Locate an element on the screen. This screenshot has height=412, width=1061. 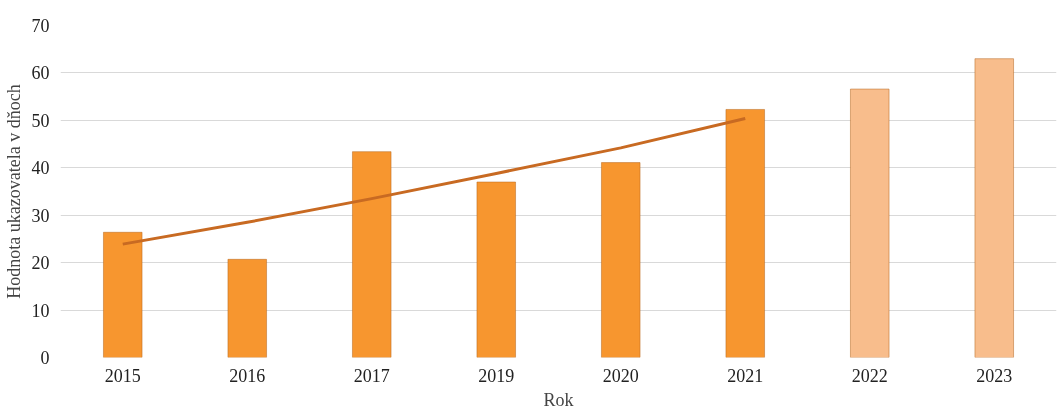
x-tick-label: 2016 is located at coordinates (247, 375).